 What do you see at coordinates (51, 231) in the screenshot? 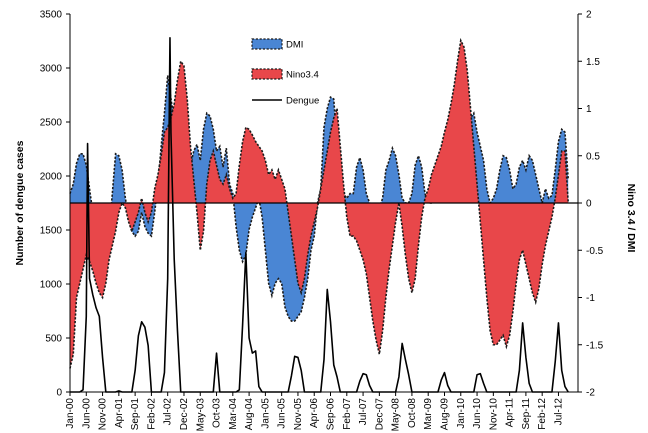
I see `y-tick-label-left: 1500` at bounding box center [51, 231].